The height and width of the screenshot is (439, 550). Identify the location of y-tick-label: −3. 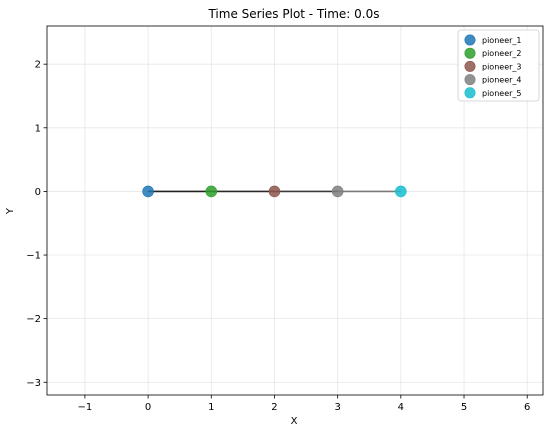
(33, 383).